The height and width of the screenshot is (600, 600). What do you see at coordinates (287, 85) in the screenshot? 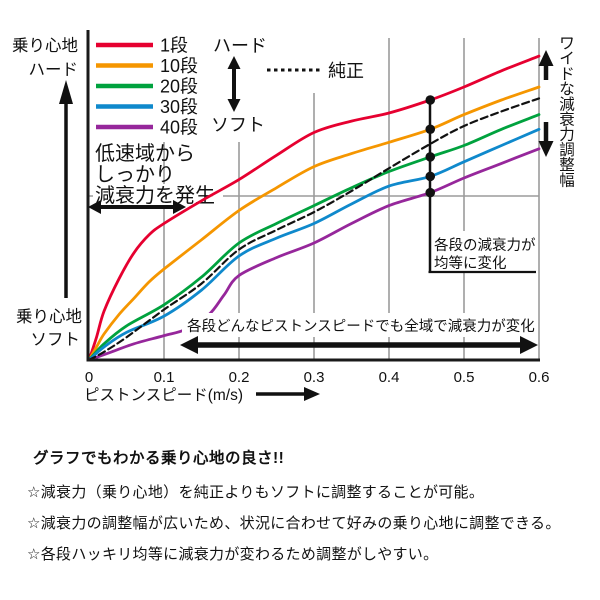
I see `legend-extras: ハード ソフト 純正` at bounding box center [287, 85].